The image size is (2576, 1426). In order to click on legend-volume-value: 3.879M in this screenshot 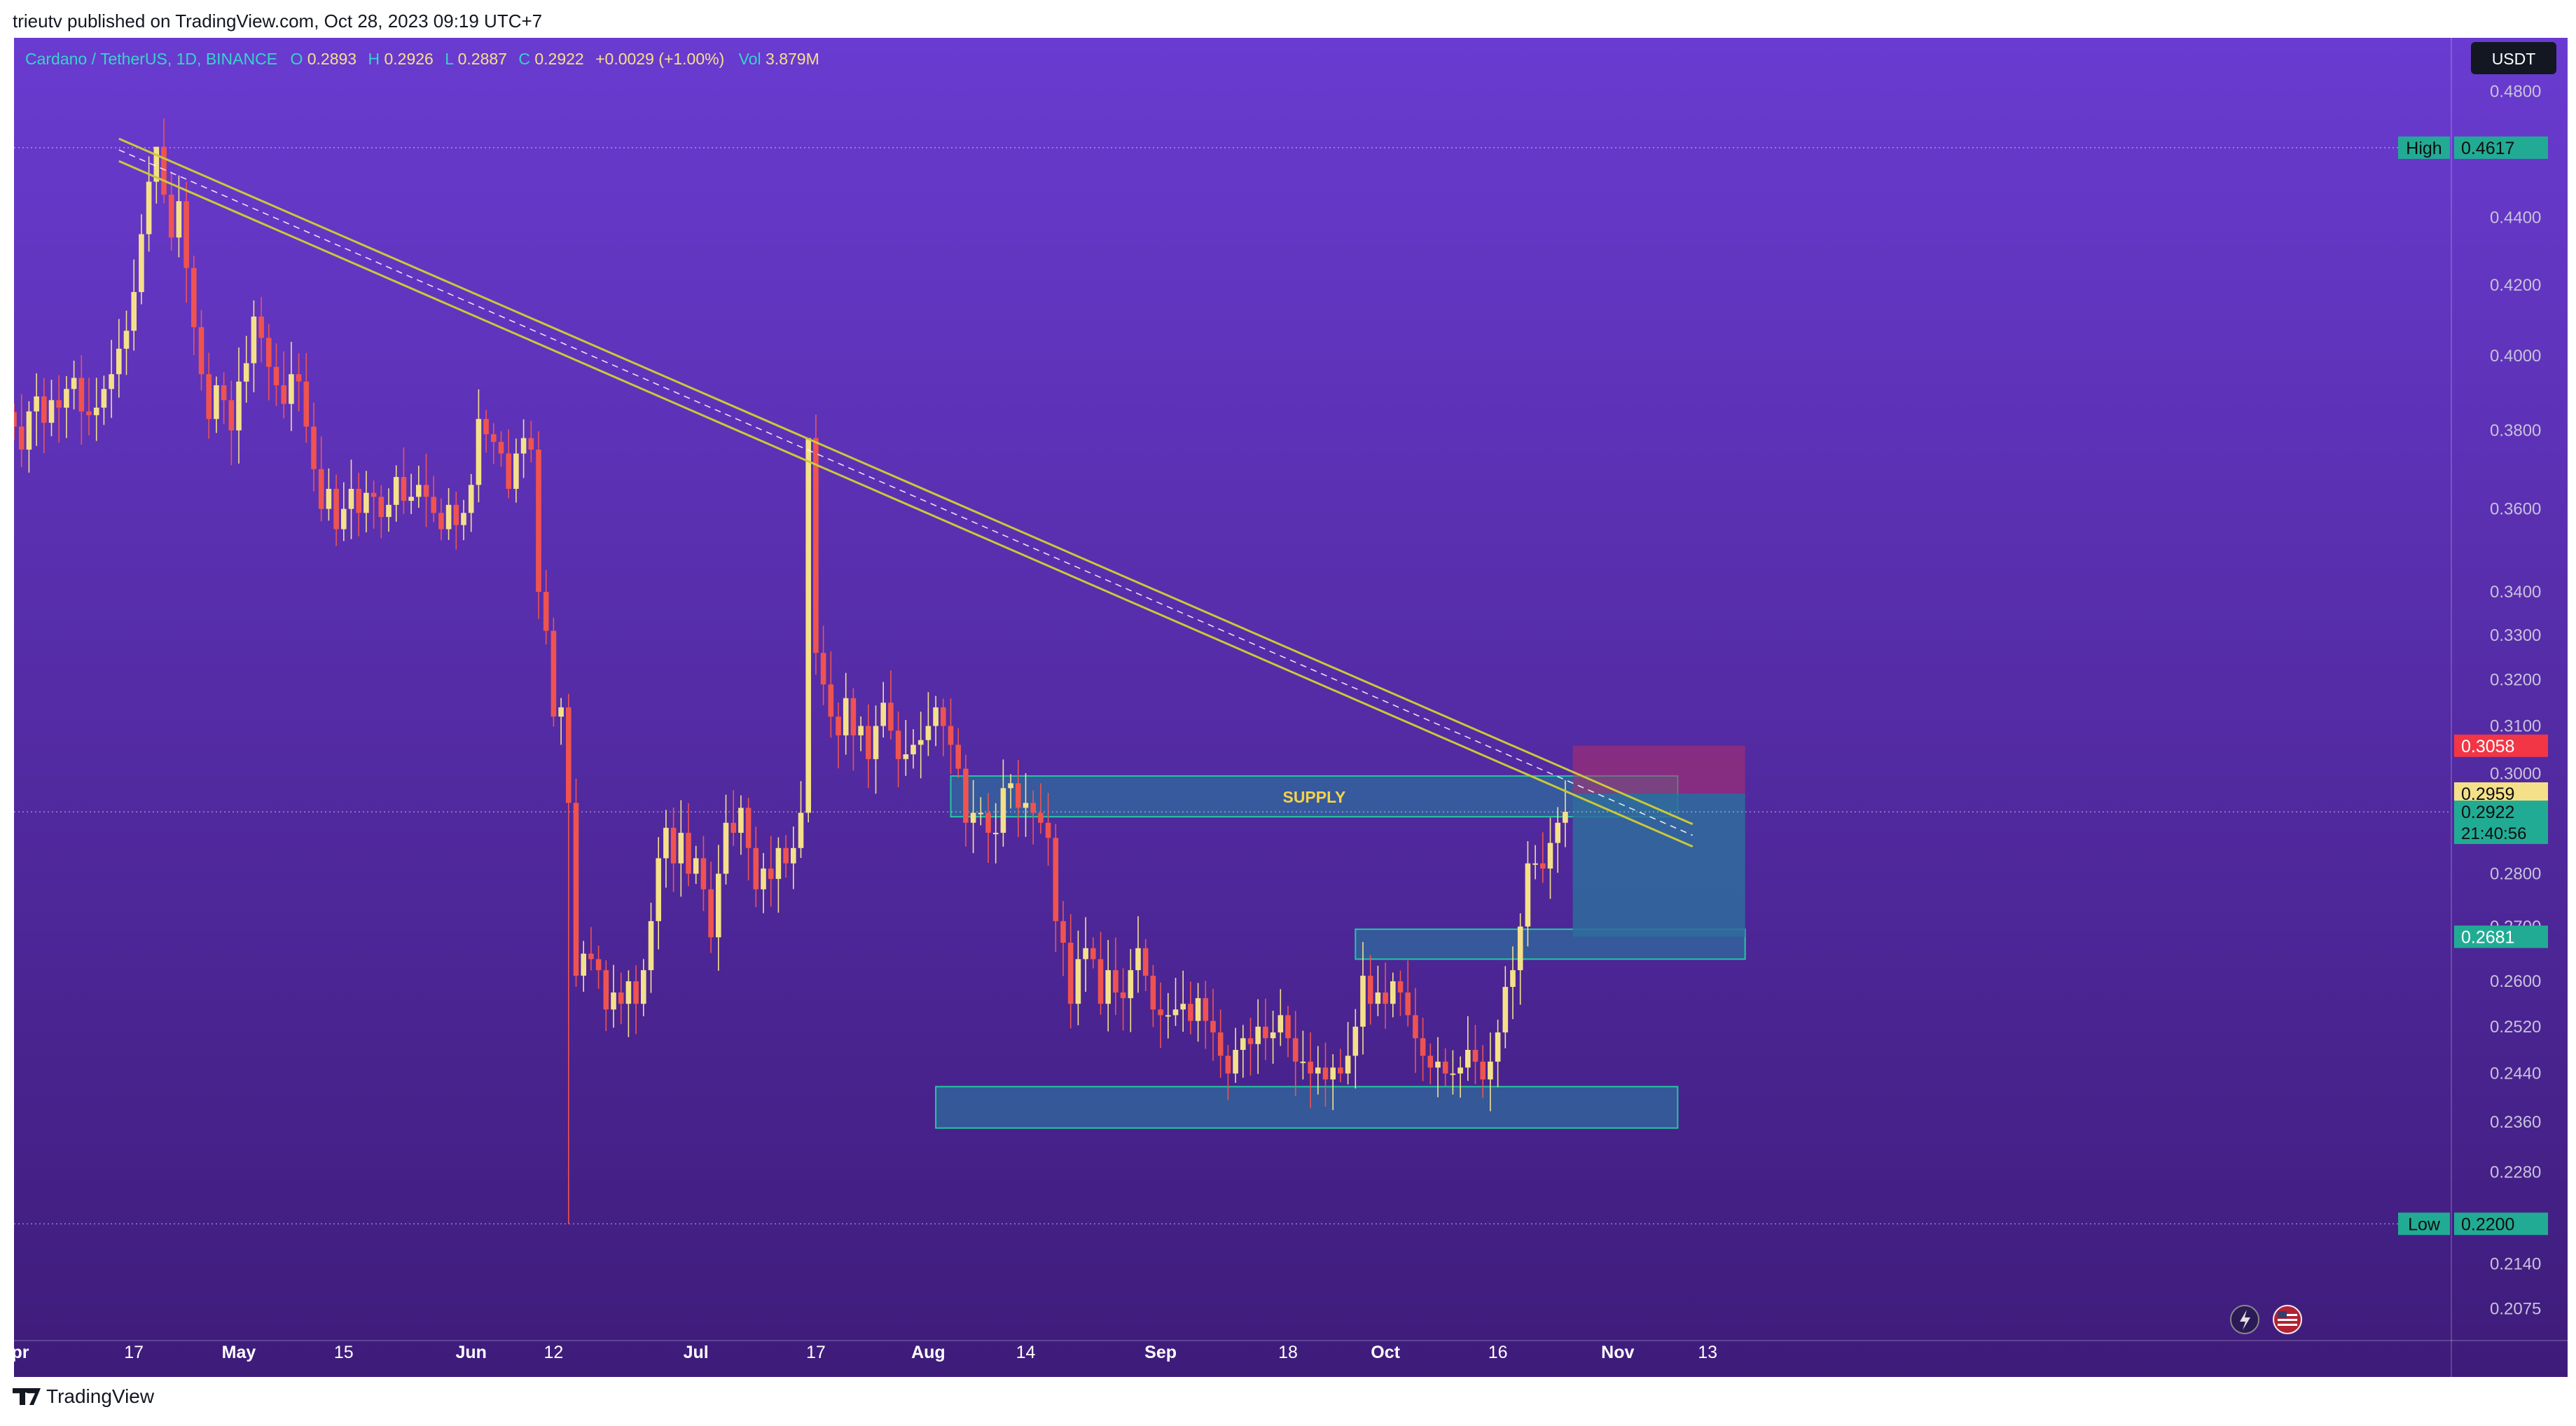, I will do `click(792, 59)`.